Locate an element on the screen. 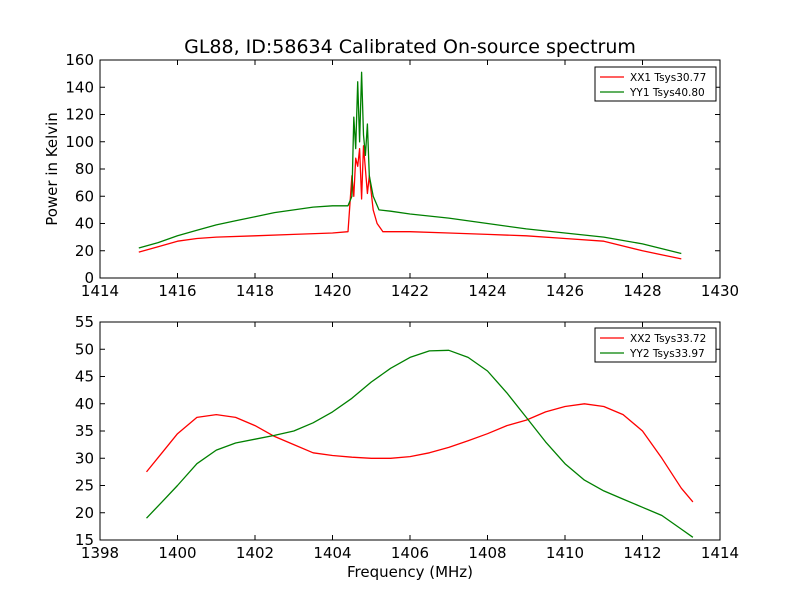 Image resolution: width=800 pixels, height=600 pixels. bottom-x-axis-label: Frequency (MHz) is located at coordinates (410, 572).